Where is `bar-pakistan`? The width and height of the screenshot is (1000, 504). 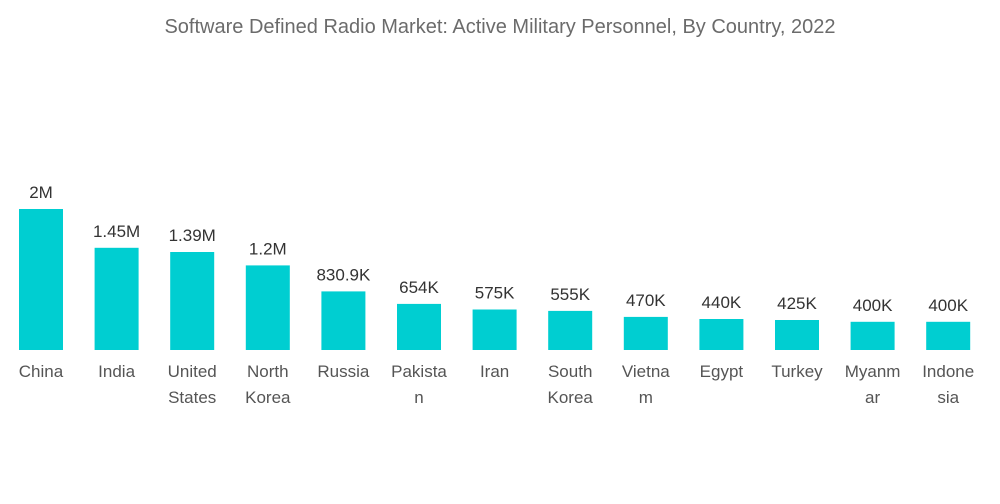 bar-pakistan is located at coordinates (419, 326).